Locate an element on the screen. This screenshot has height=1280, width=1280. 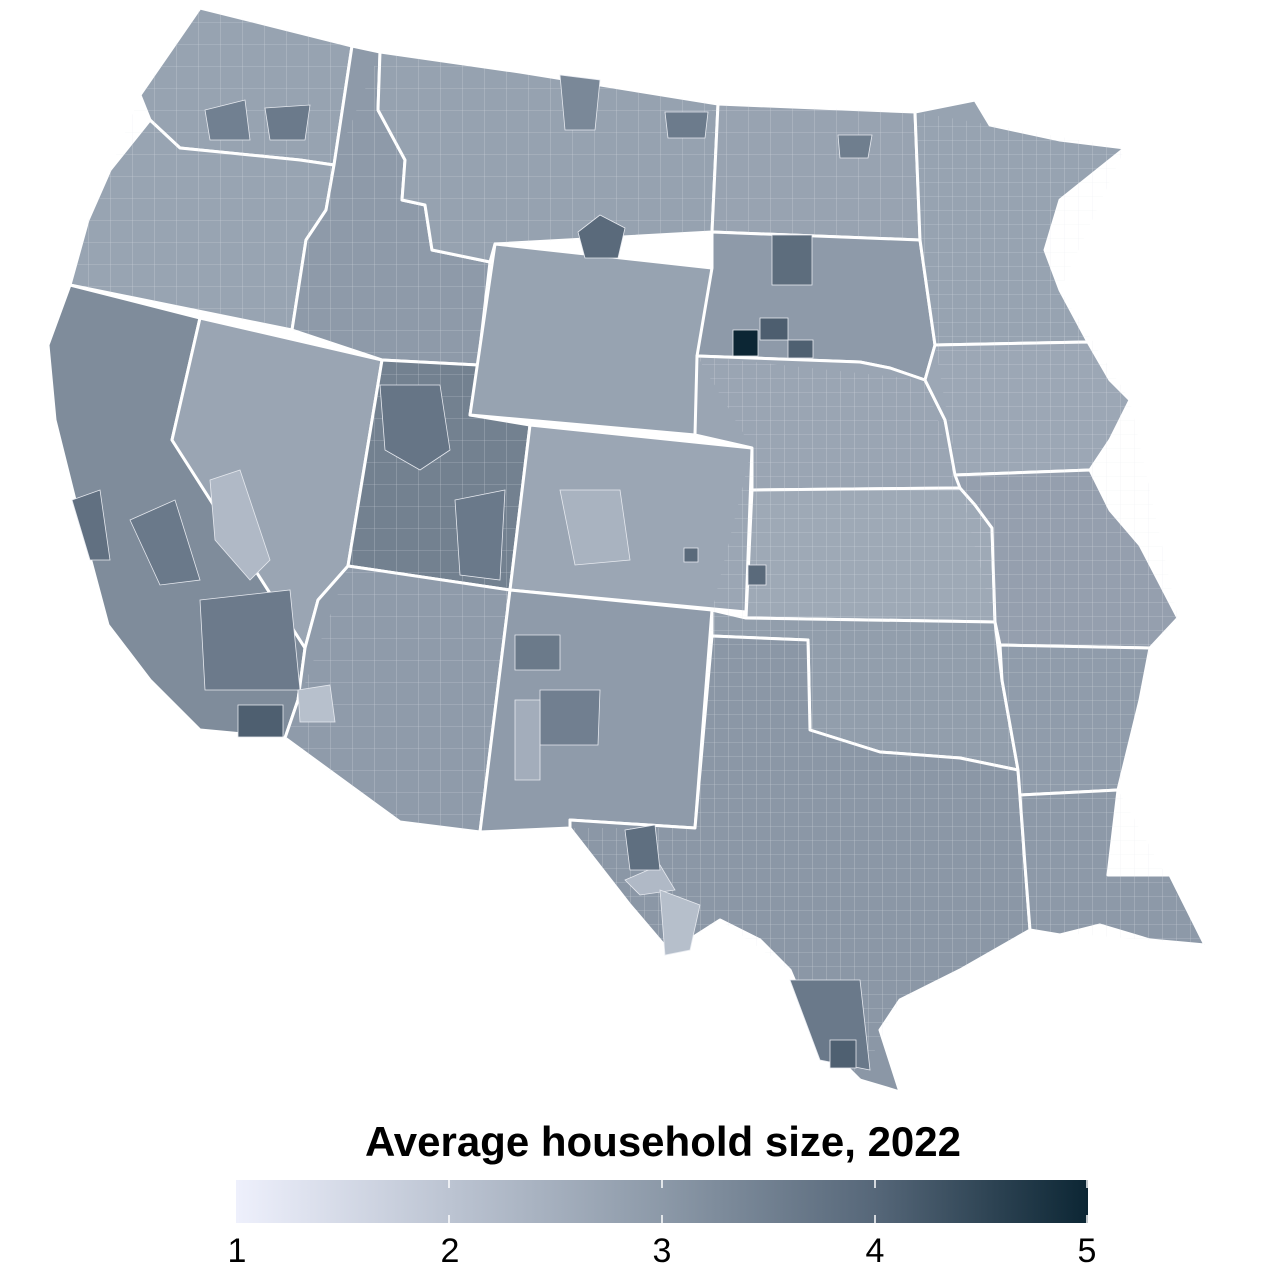
legend-title: Average household size, 2022 is located at coordinates (663, 1141).